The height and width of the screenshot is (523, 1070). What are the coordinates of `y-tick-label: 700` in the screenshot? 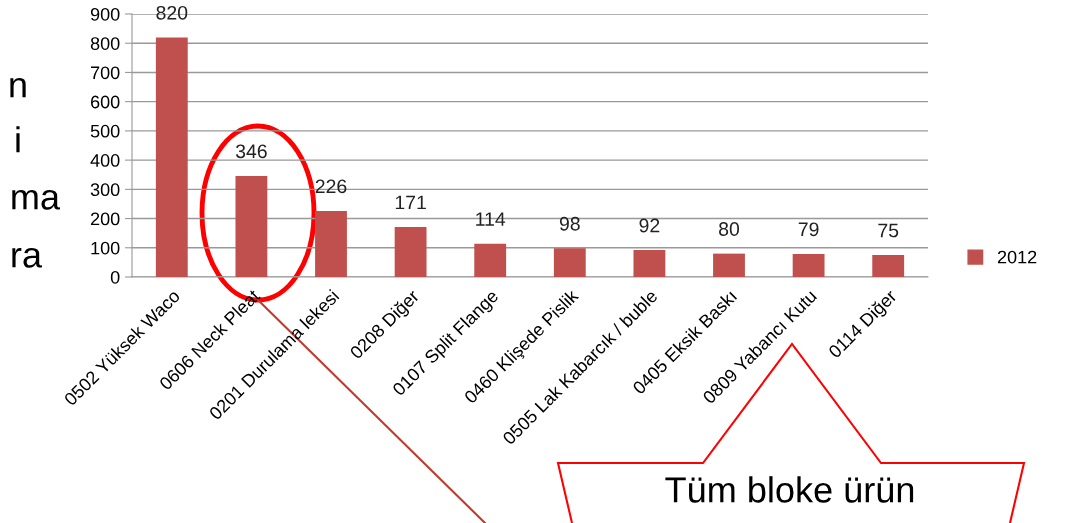 It's located at (105, 73).